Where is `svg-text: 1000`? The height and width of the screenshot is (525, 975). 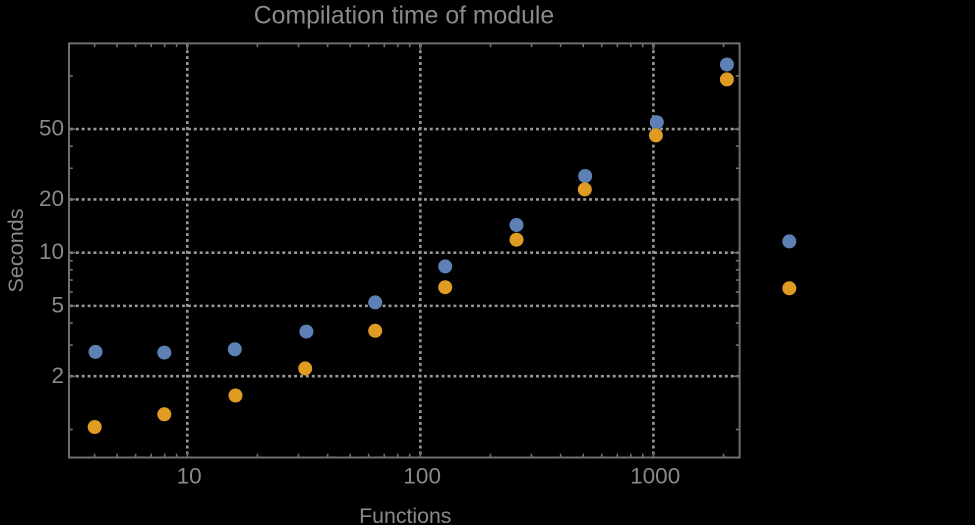
svg-text: 1000 is located at coordinates (655, 476).